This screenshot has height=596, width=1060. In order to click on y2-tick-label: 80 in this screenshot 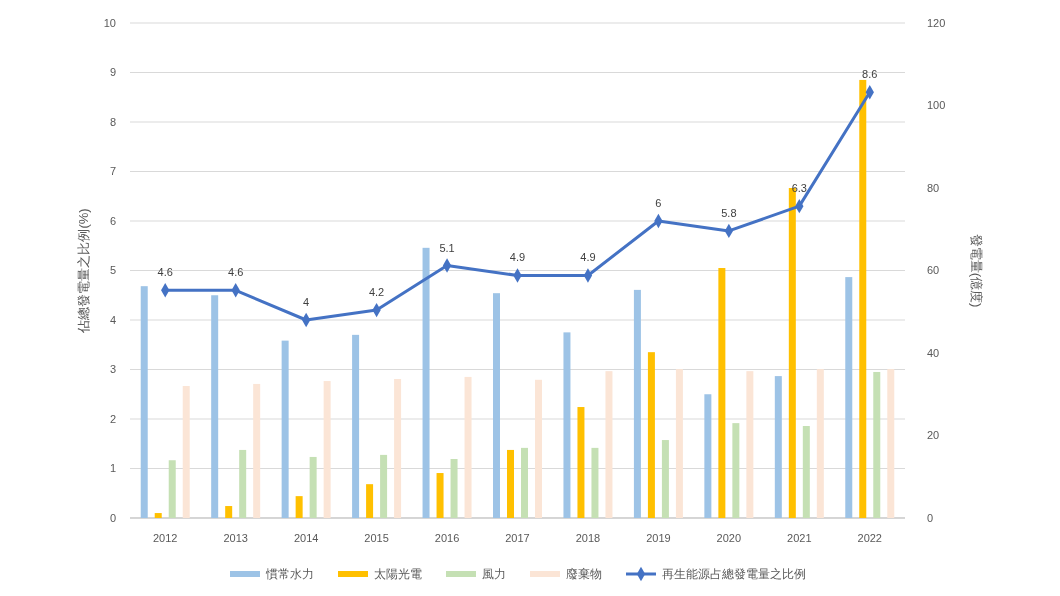, I will do `click(933, 187)`.